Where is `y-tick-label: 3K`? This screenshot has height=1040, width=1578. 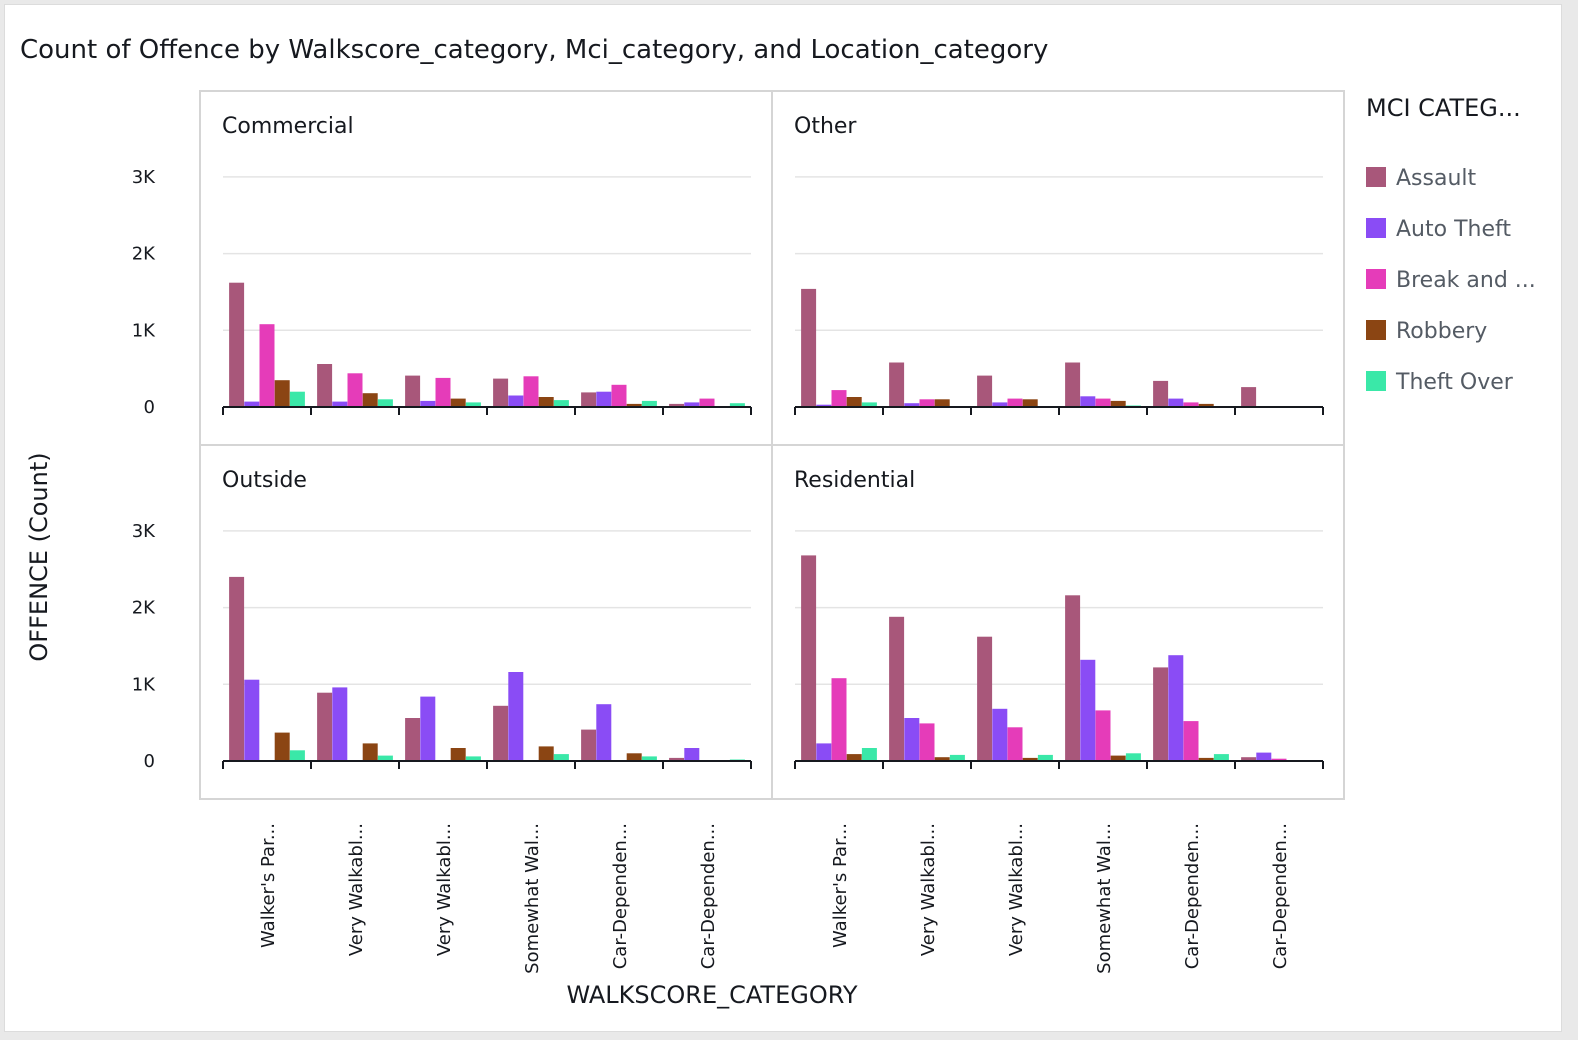
y-tick-label: 3K is located at coordinates (144, 531).